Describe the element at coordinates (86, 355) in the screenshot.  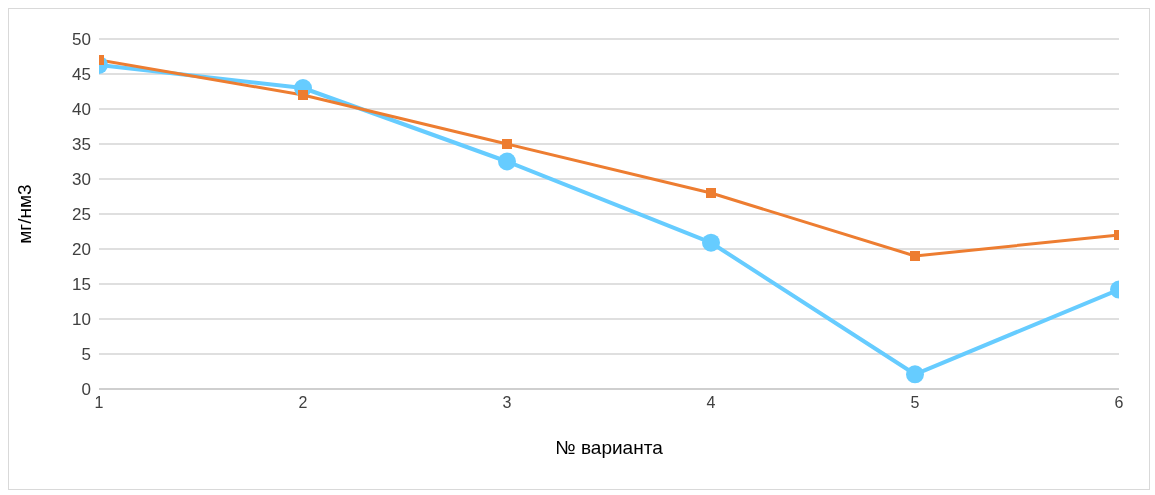
I see `y-tick-label: 5` at that location.